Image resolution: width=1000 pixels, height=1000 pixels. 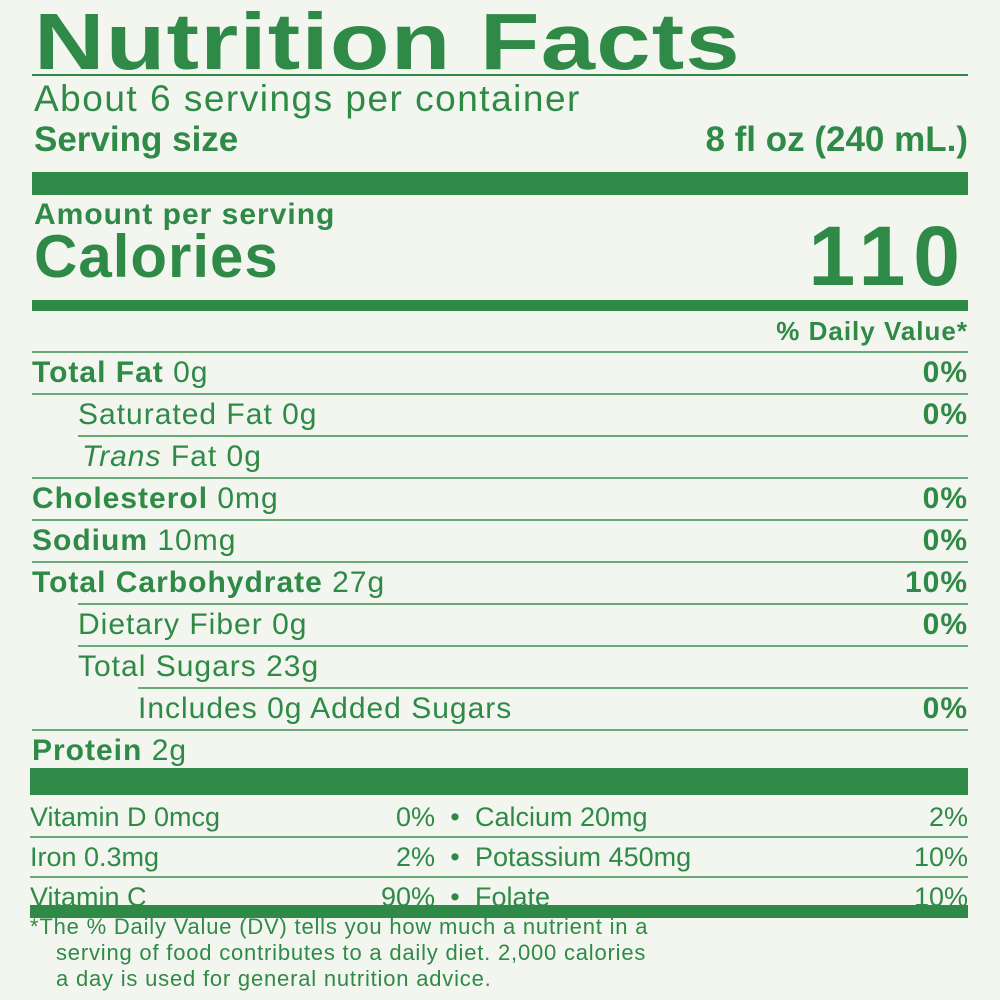 I want to click on nutrient-name: Total Sugars, so click(x=167, y=666).